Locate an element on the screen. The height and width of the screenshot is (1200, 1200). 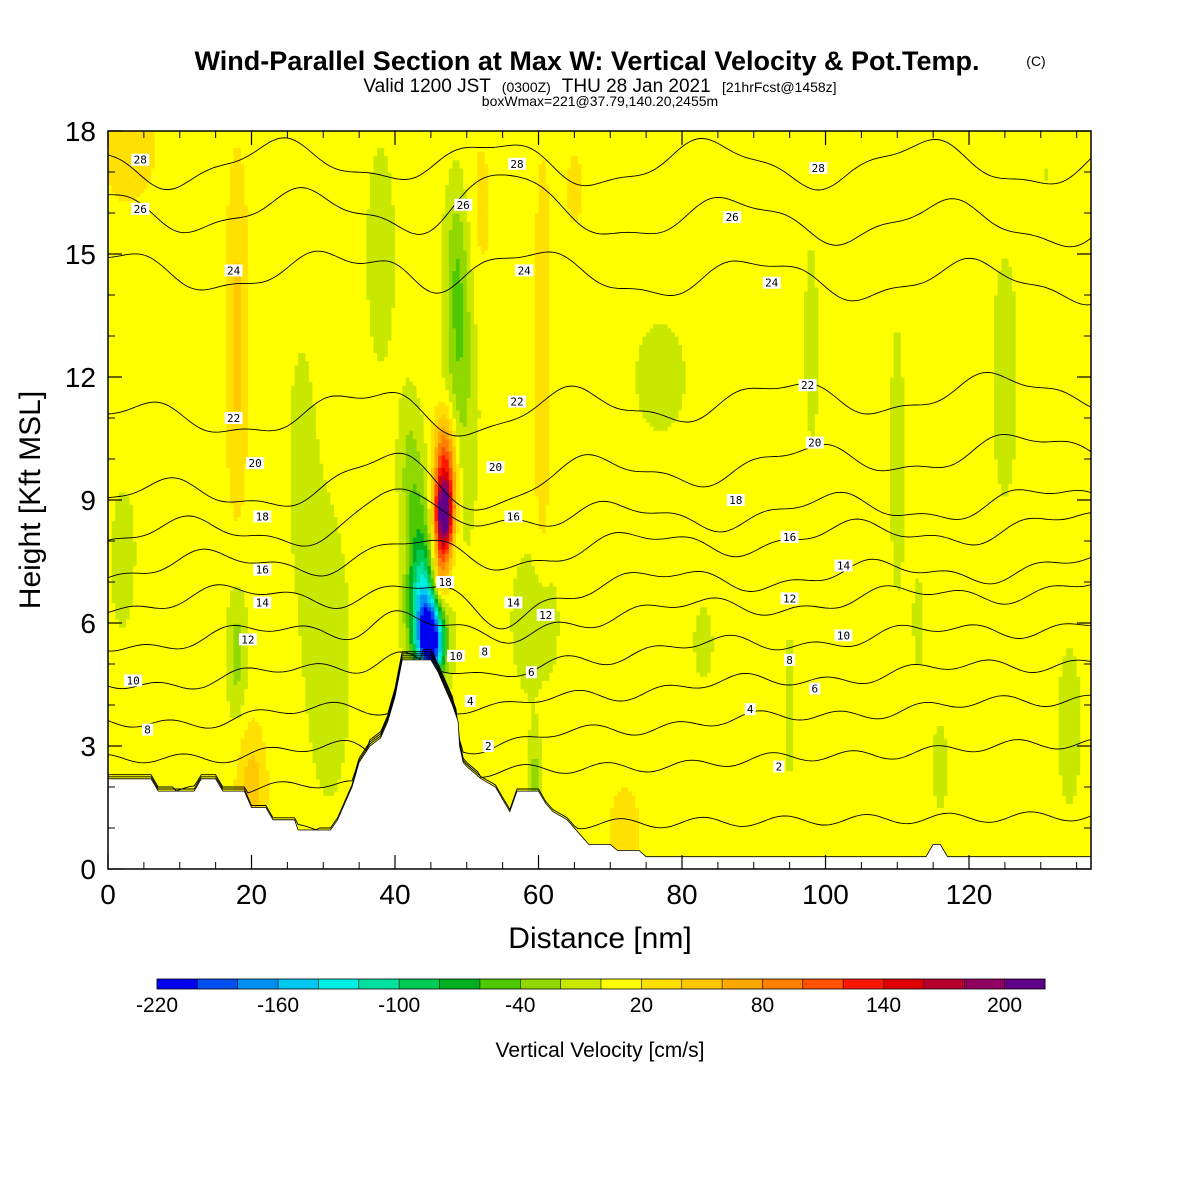
contour-label-text: 28 is located at coordinates (818, 168).